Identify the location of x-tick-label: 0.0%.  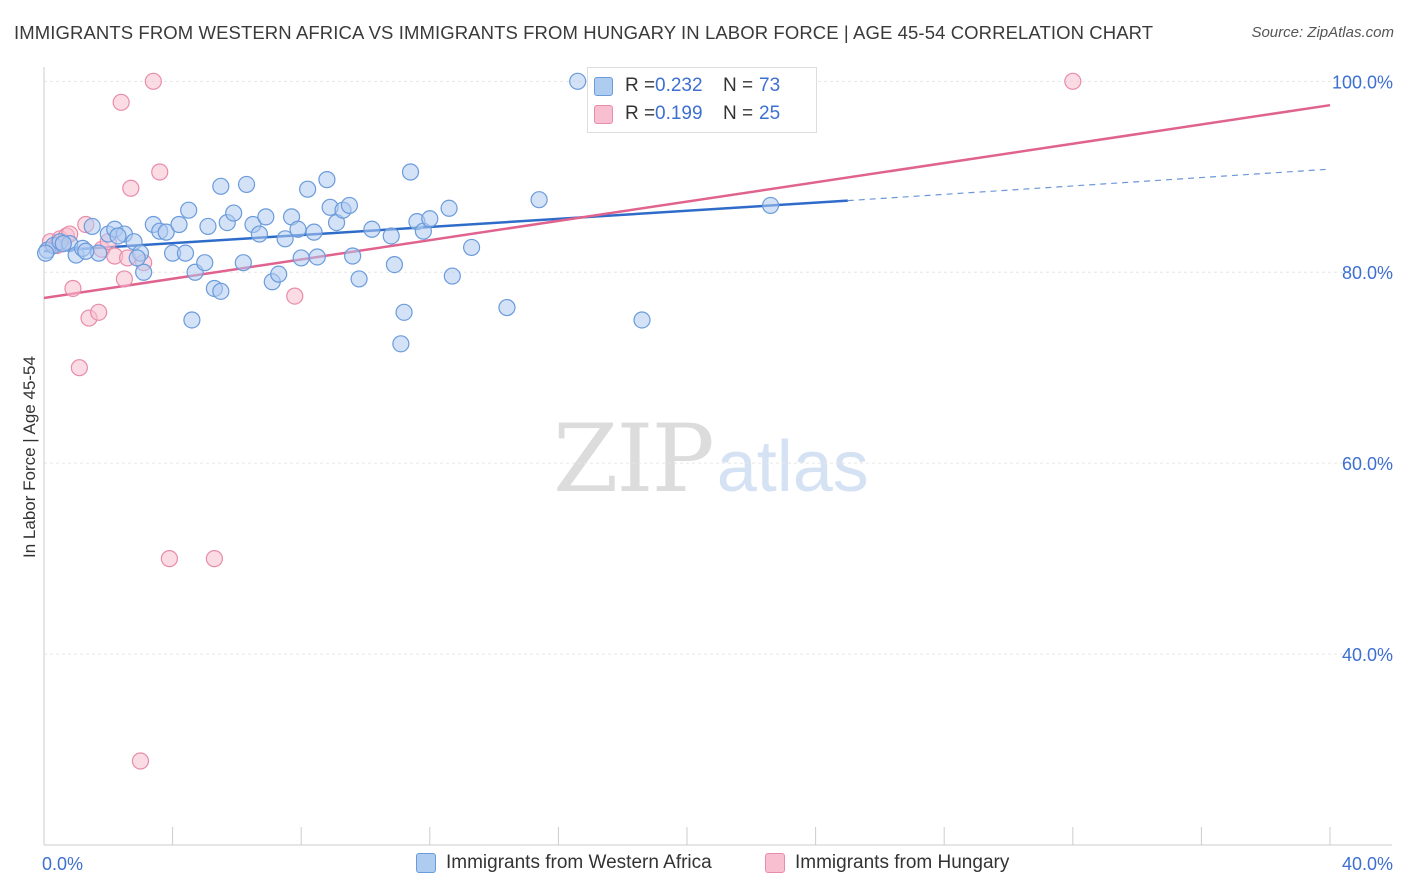
(62, 864).